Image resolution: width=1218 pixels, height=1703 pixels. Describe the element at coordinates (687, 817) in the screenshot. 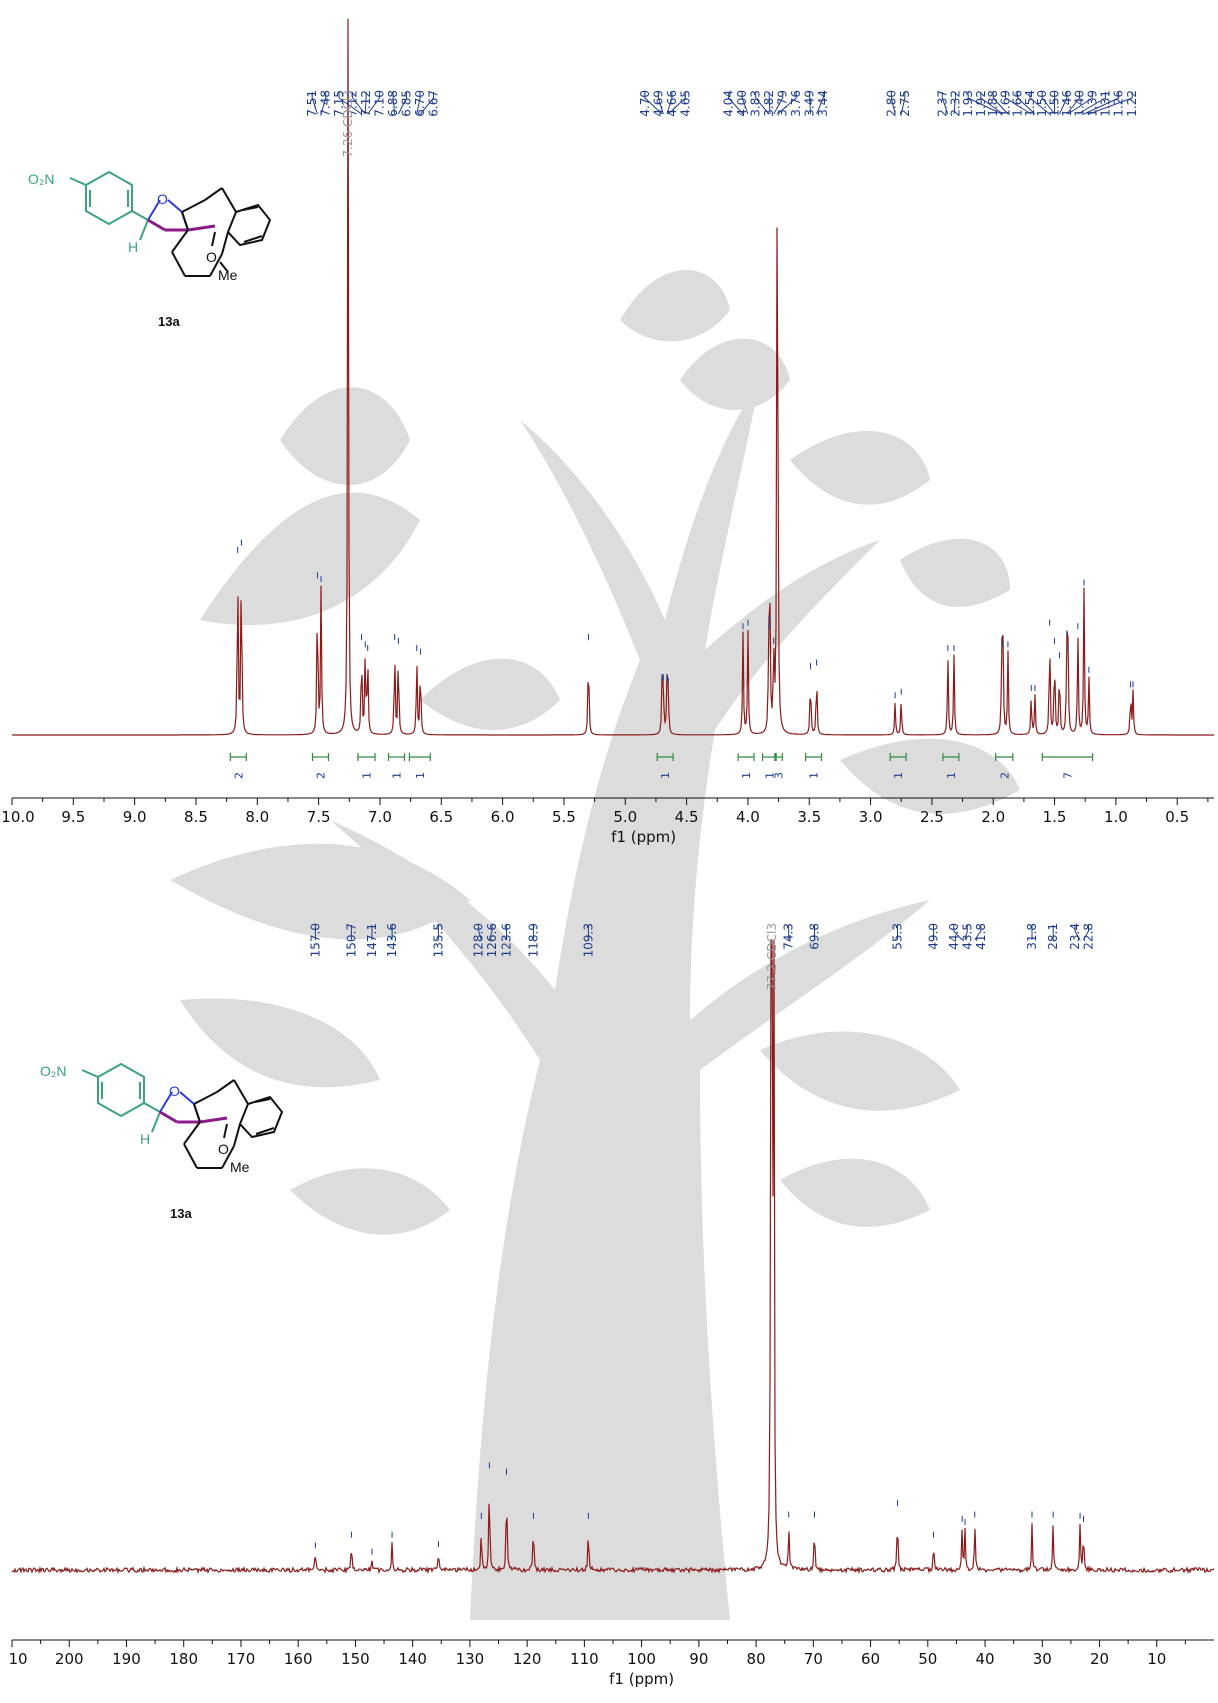

I see `x-tick-label: 4.5` at that location.